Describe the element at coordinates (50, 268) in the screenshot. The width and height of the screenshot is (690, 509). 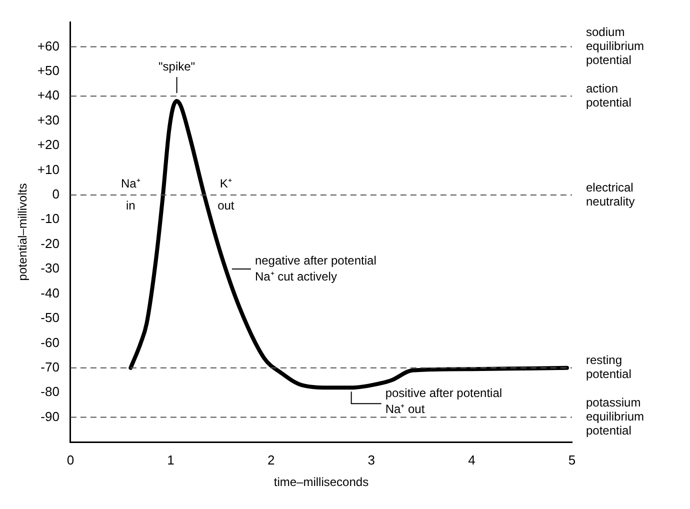
I see `y-tick-label: -30` at that location.